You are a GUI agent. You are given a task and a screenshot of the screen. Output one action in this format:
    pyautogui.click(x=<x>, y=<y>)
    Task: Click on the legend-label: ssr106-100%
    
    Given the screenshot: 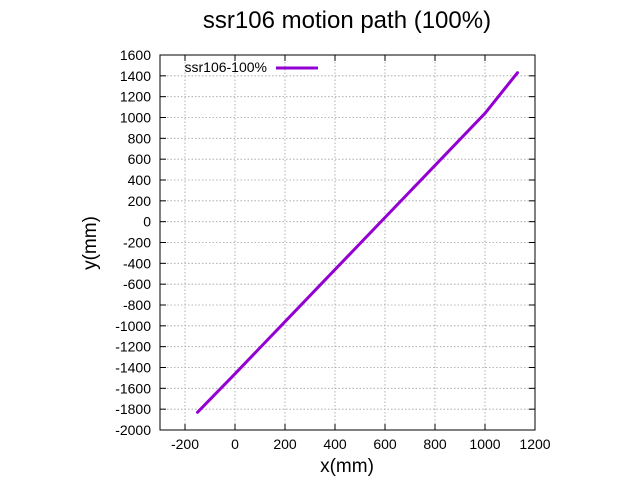 What is the action you would take?
    pyautogui.click(x=226, y=67)
    